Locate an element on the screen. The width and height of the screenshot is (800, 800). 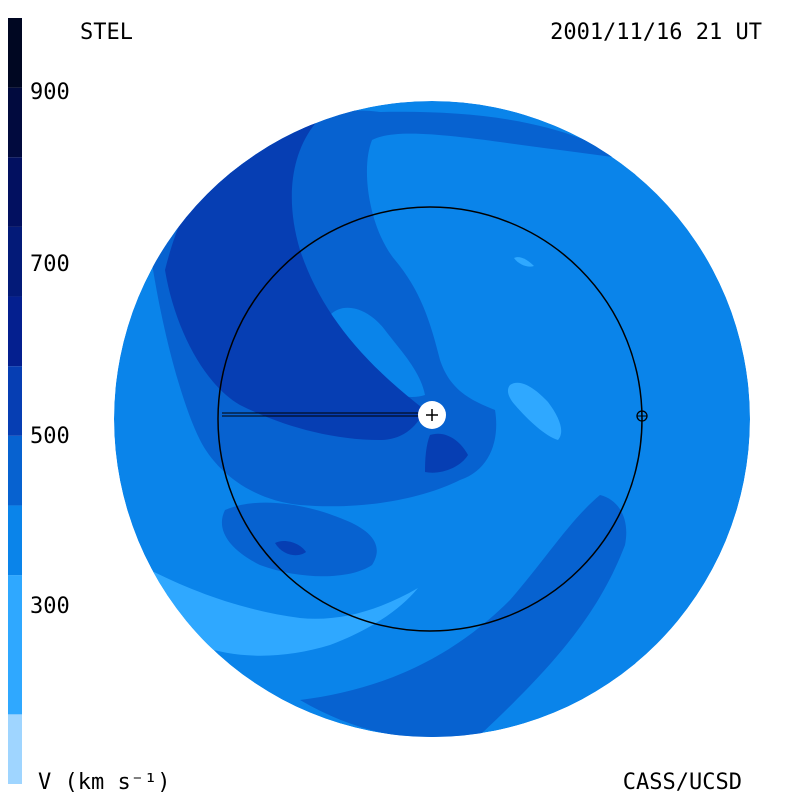
region-500-600-streak is located at coordinates (295, 279).